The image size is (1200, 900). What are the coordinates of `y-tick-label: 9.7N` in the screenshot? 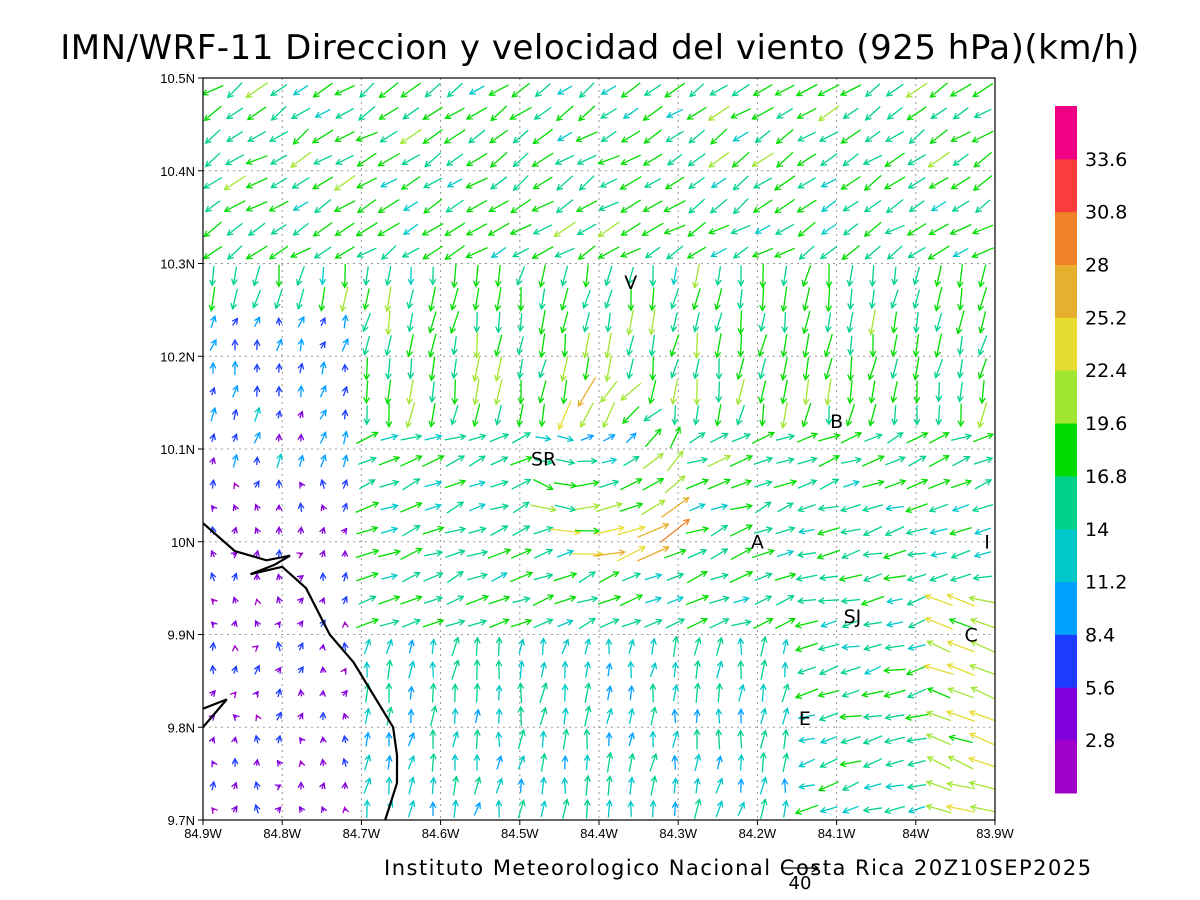 It's located at (181, 820).